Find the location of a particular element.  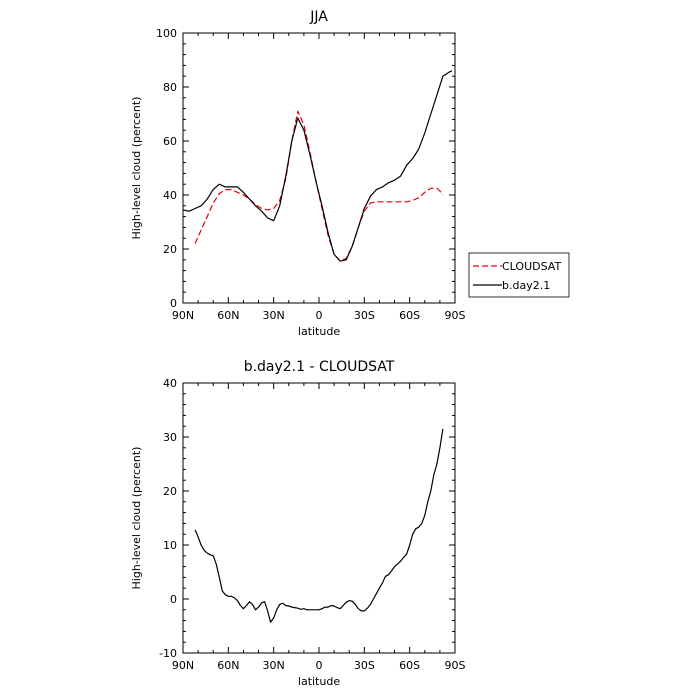

y-tick-label: 60 is located at coordinates (170, 141).